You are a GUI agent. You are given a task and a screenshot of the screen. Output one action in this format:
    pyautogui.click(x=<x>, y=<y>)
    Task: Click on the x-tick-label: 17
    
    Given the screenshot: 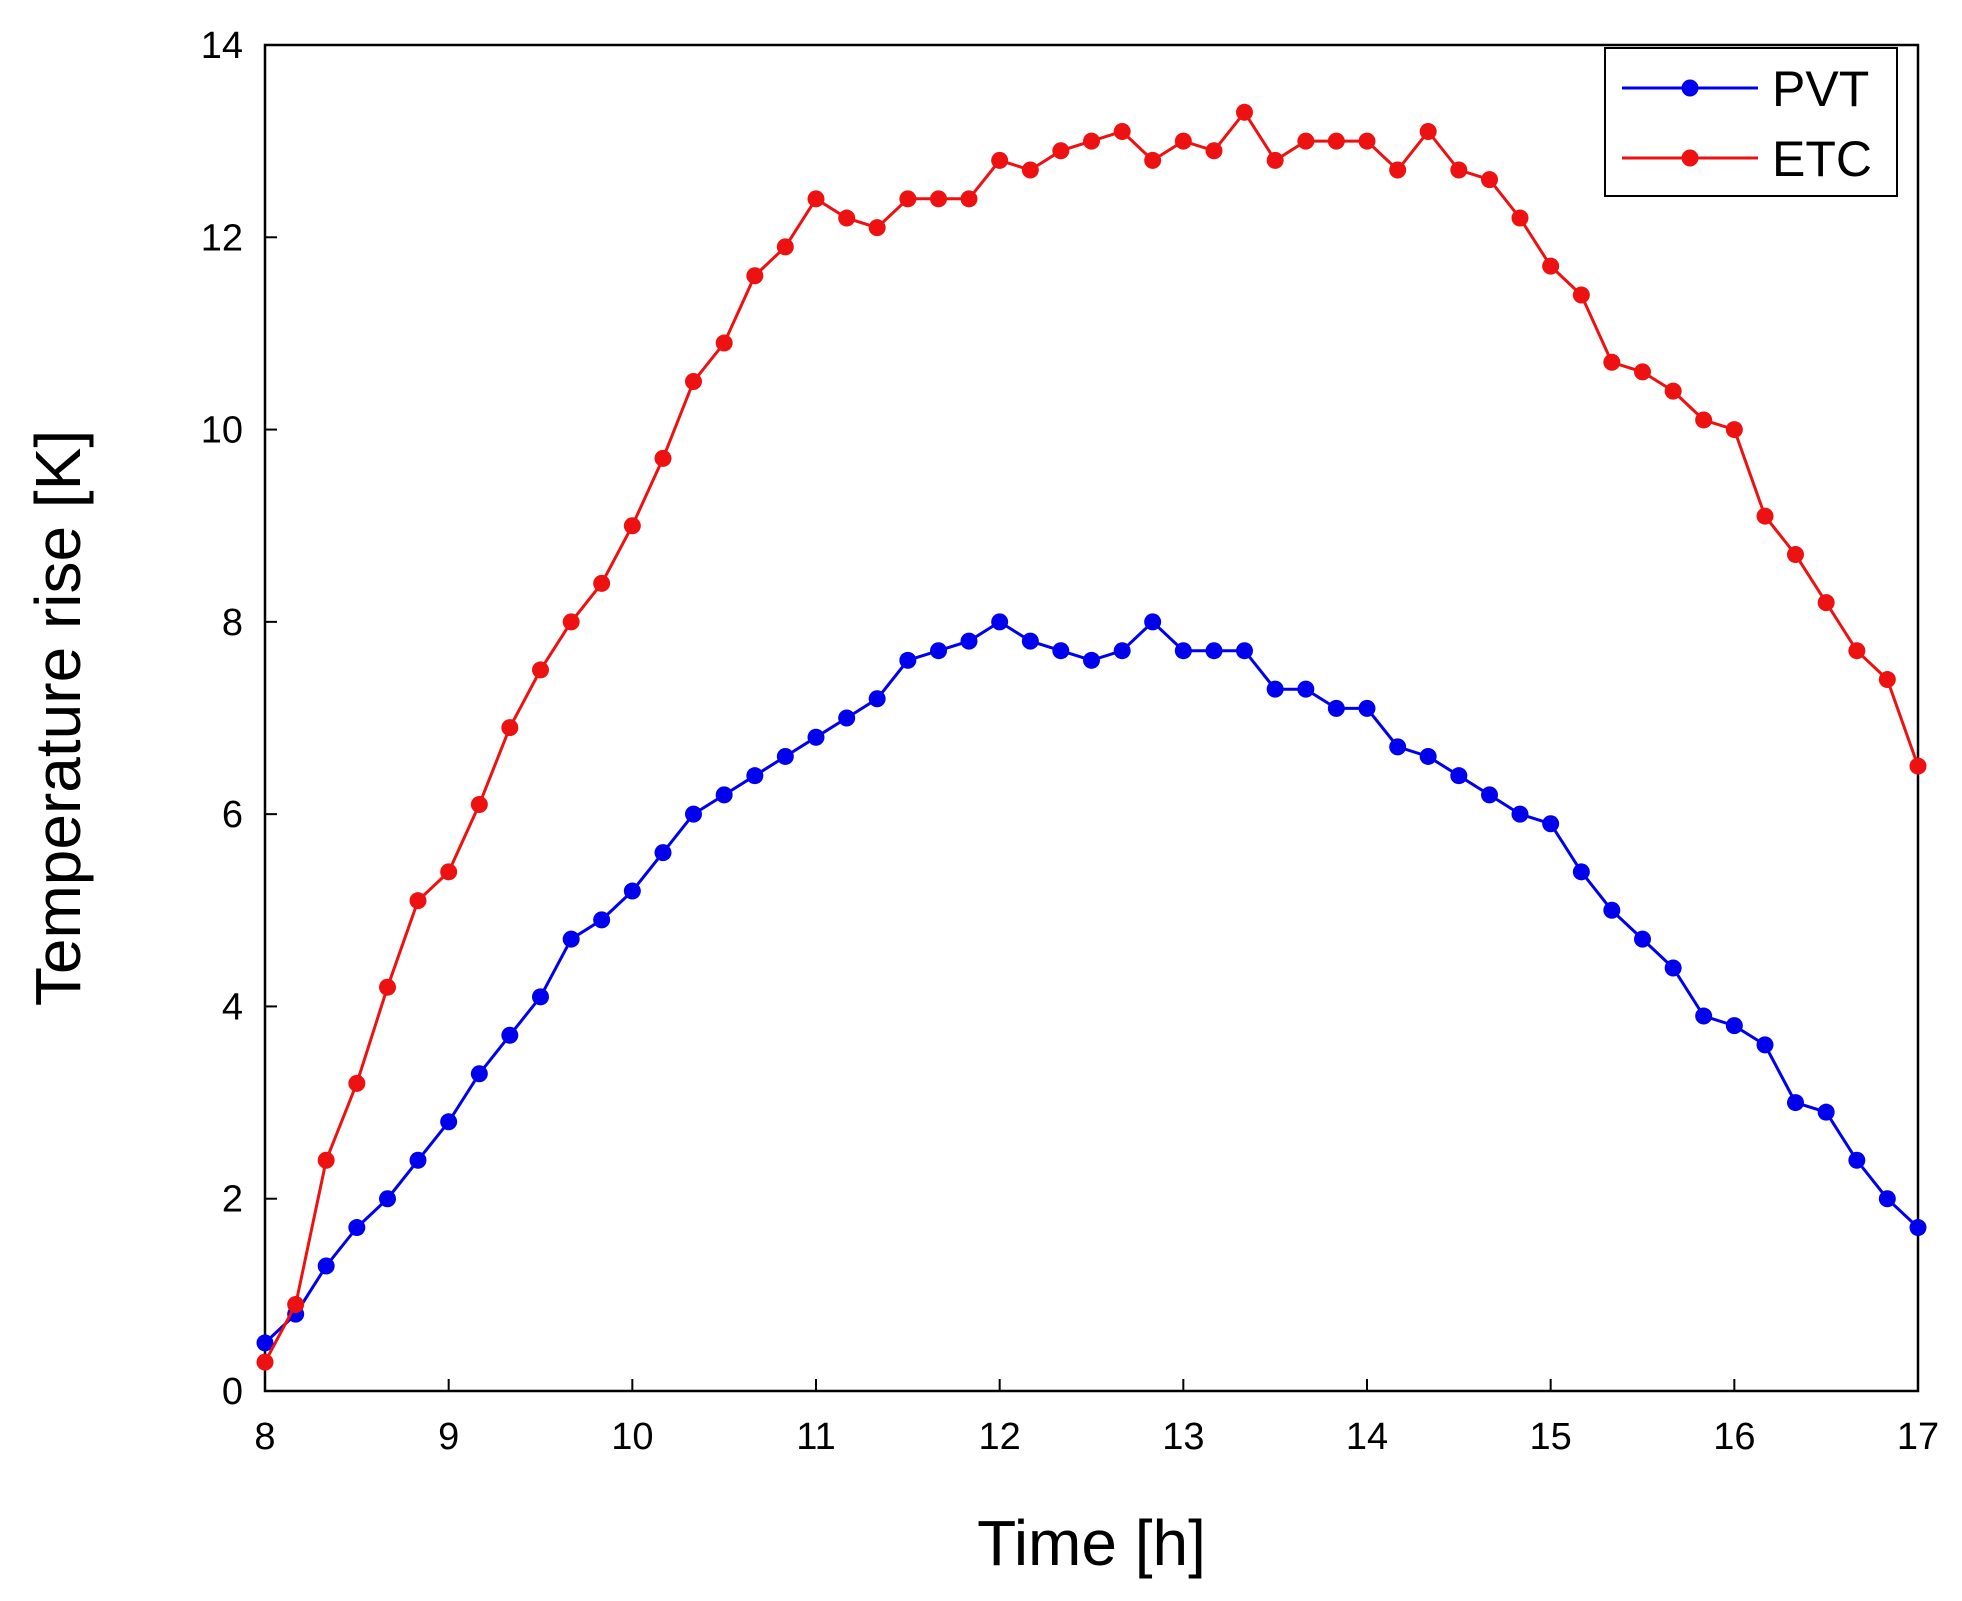 What is the action you would take?
    pyautogui.click(x=1918, y=1437)
    